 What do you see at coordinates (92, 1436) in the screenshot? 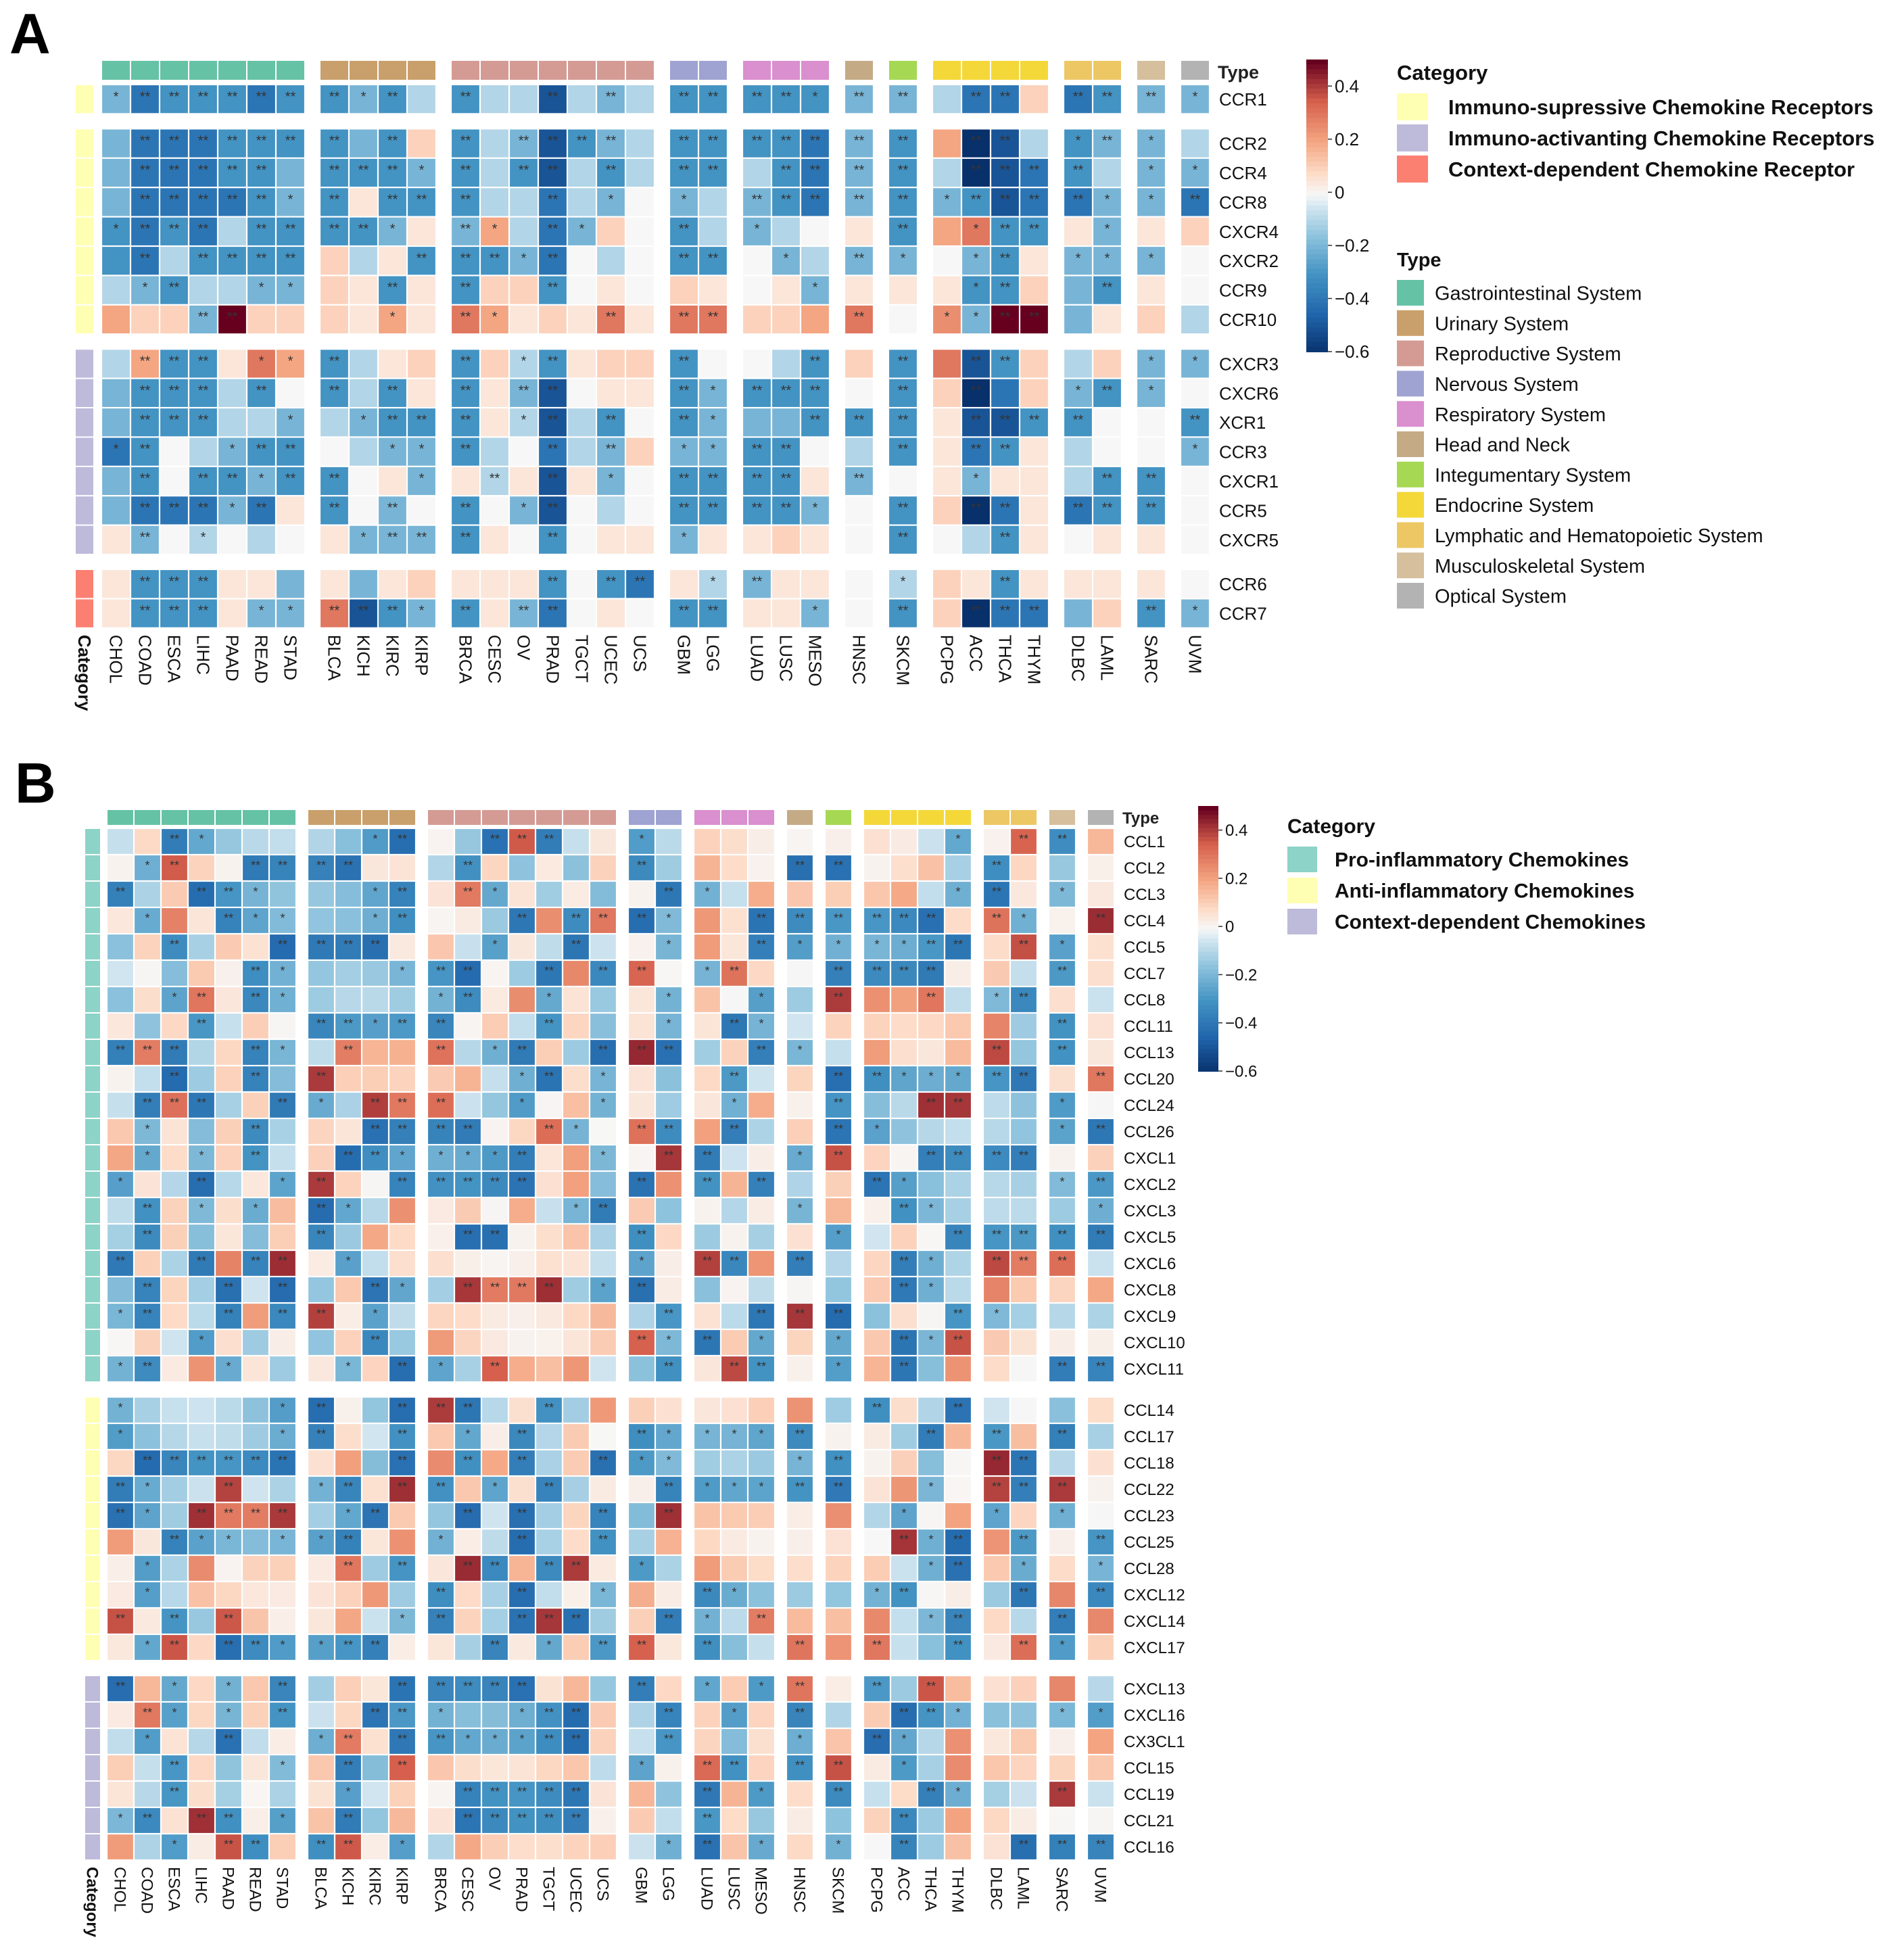
I see `category-bar-cell` at bounding box center [92, 1436].